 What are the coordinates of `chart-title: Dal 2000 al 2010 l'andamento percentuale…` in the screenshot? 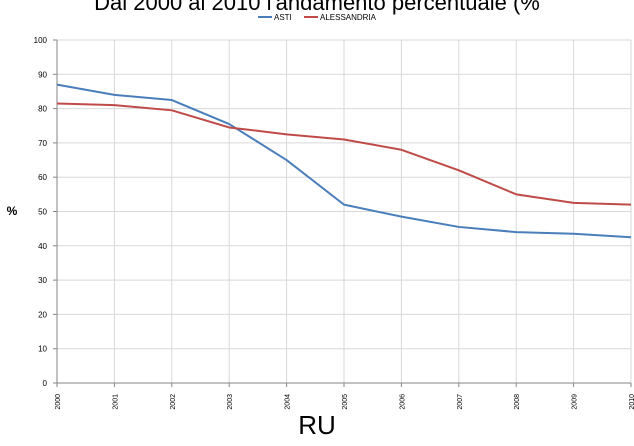 It's located at (317, 7).